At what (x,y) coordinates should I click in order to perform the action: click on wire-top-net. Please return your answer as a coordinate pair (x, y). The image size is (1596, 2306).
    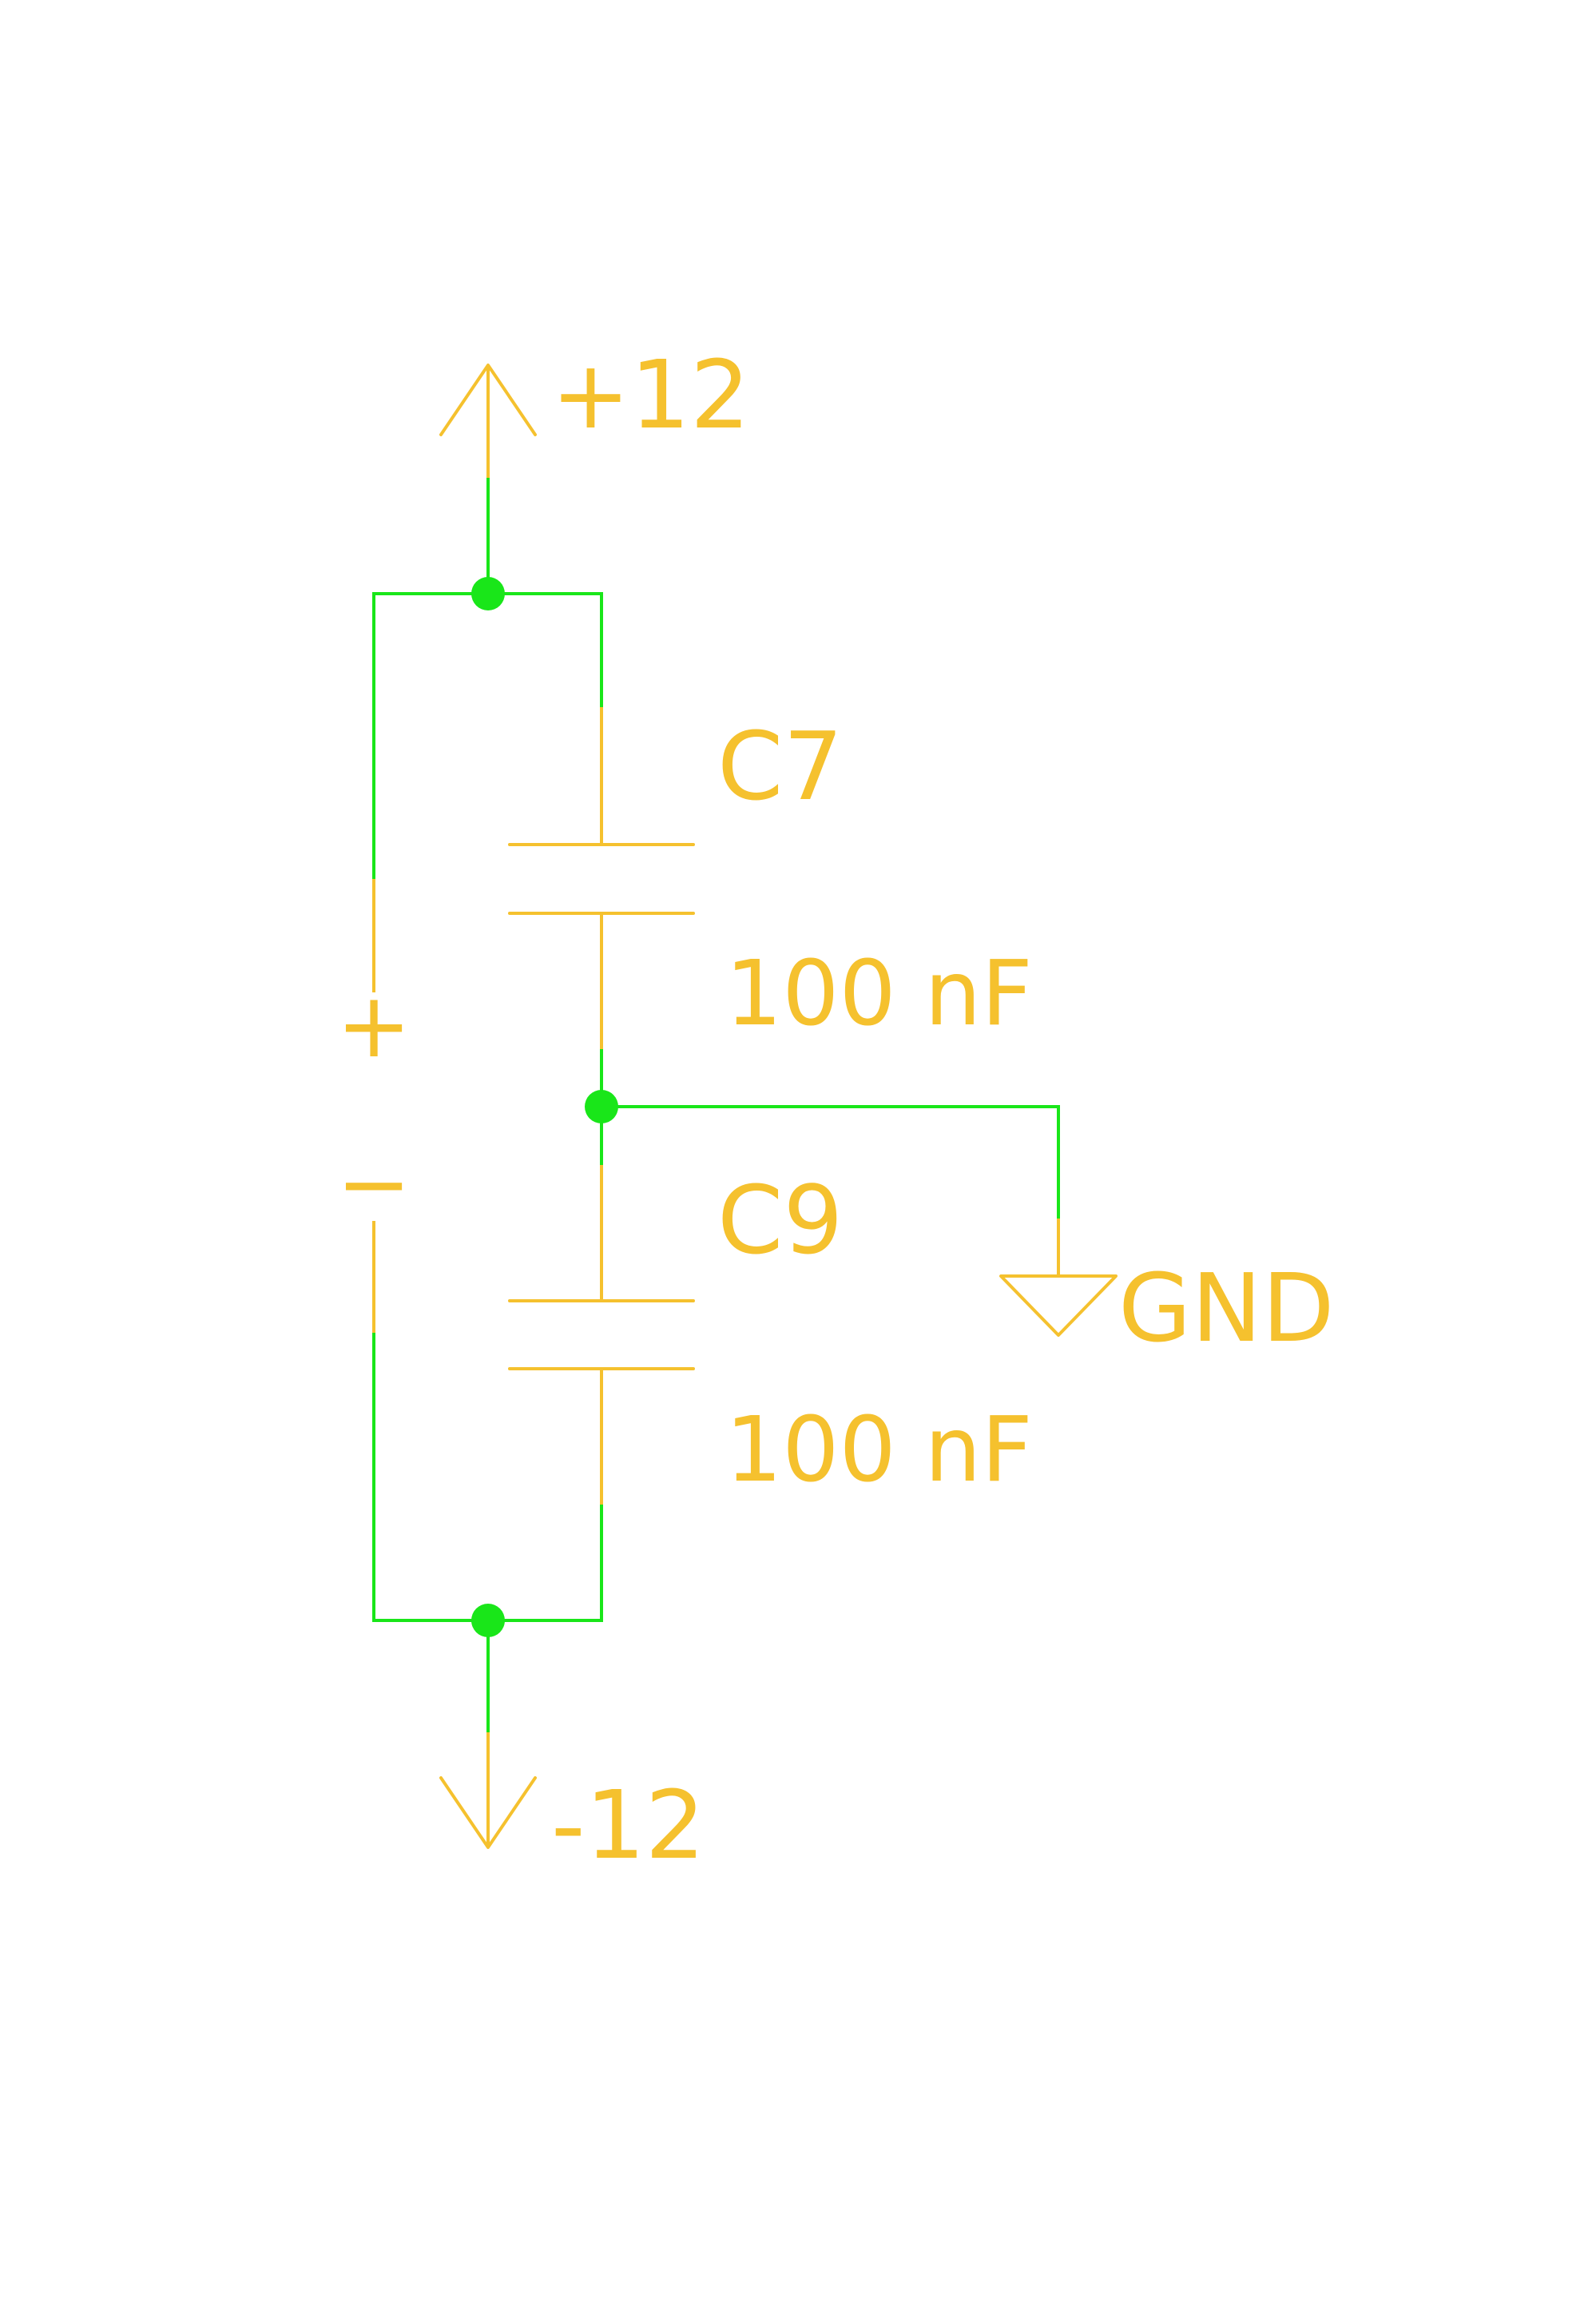
    Looking at the image, I should click on (487, 679).